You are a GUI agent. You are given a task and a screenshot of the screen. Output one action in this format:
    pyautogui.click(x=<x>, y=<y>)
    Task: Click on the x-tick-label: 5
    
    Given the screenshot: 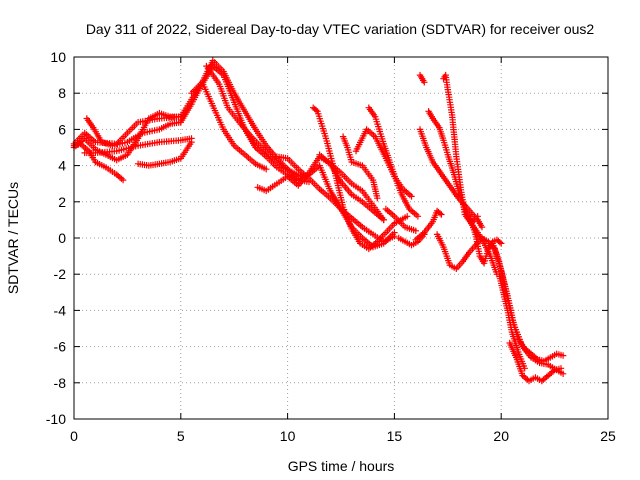 What is the action you would take?
    pyautogui.click(x=181, y=436)
    